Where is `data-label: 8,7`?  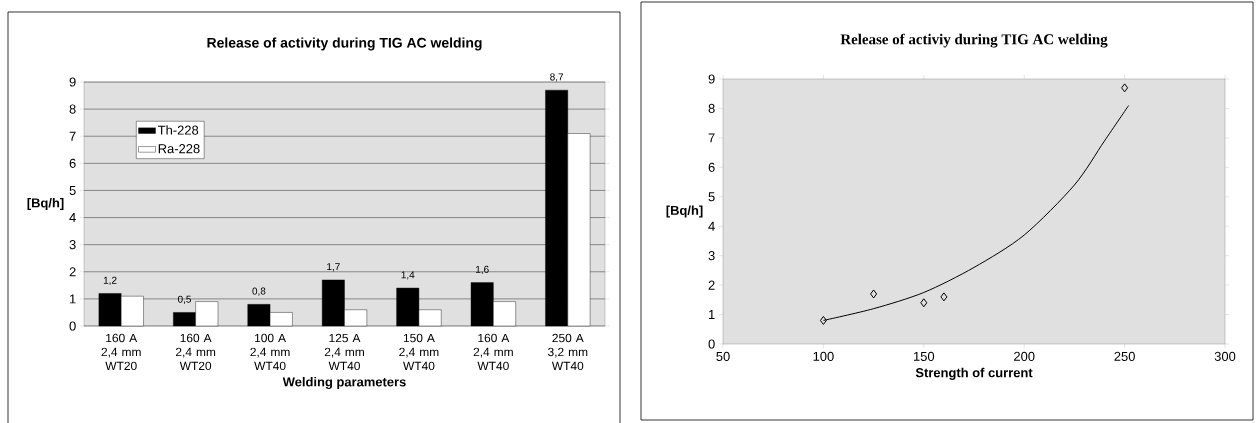 data-label: 8,7 is located at coordinates (557, 77).